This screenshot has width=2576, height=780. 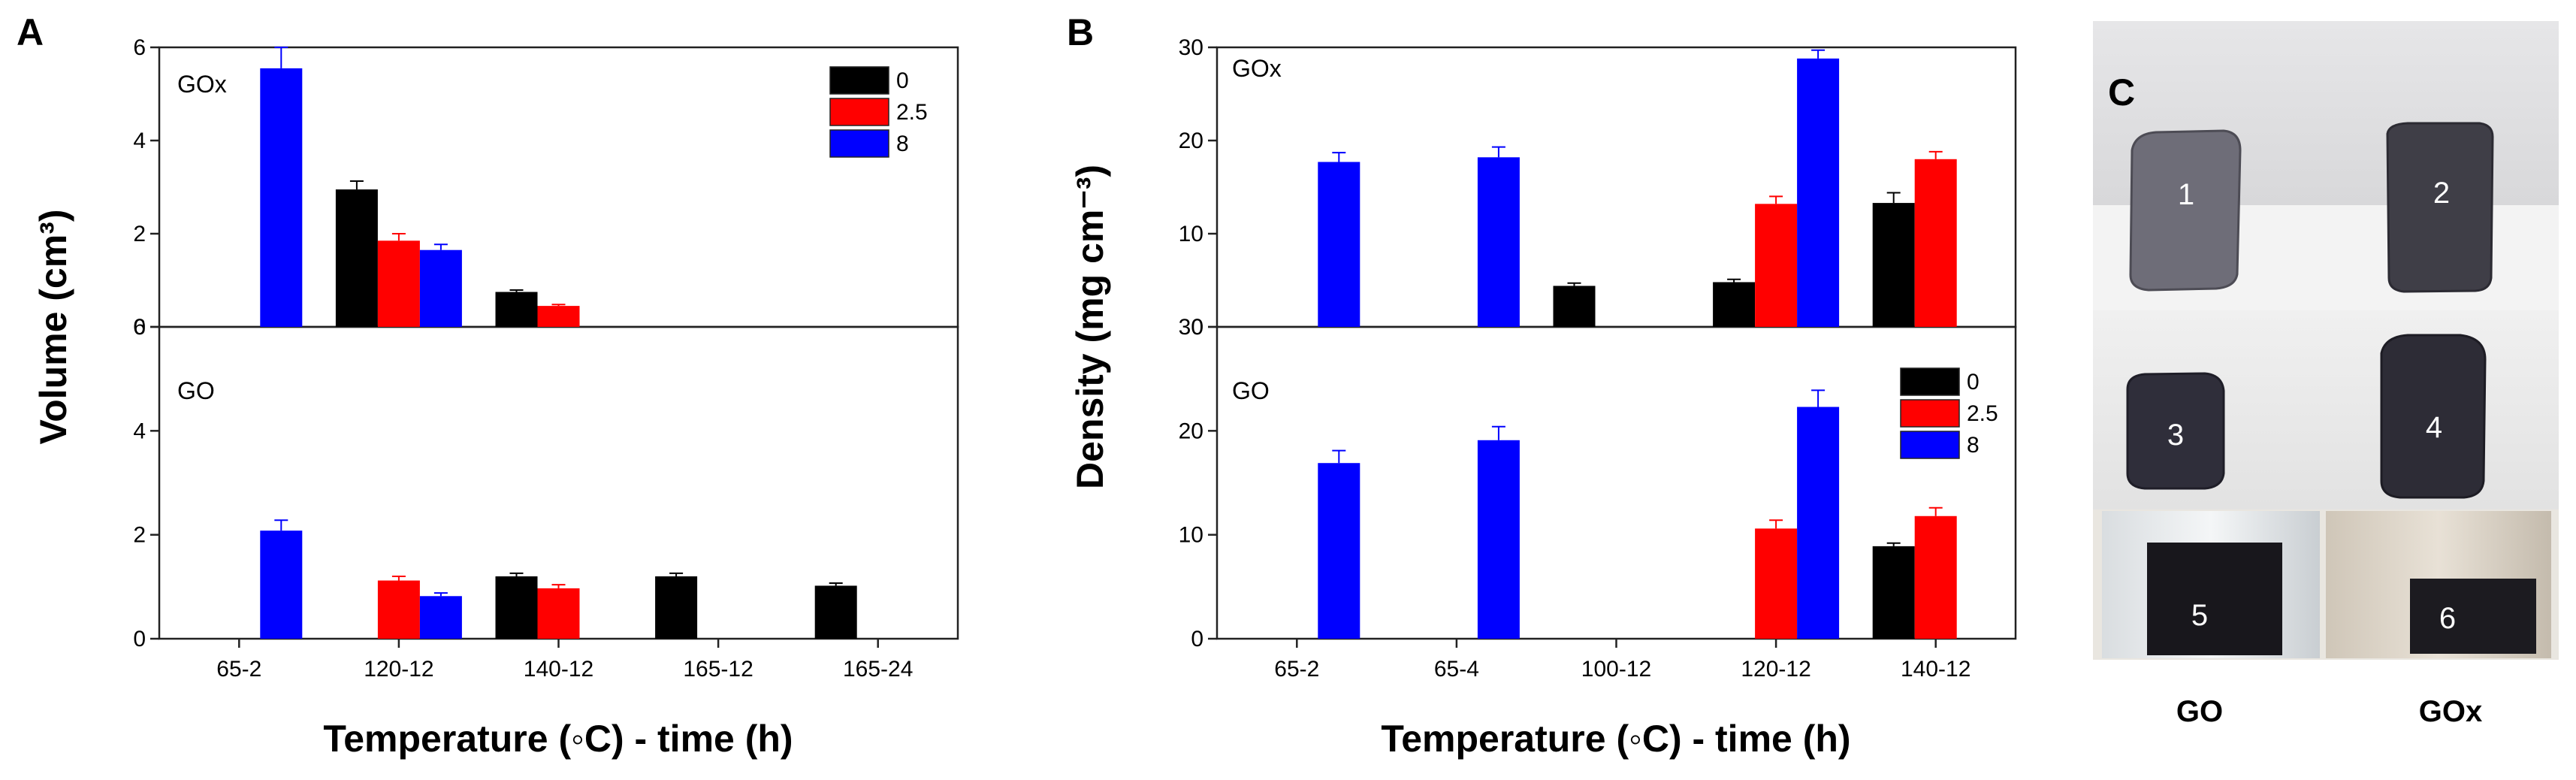 I want to click on panel-b-x-axis-title: Temperature (◦C) - time (h), so click(x=1615, y=739).